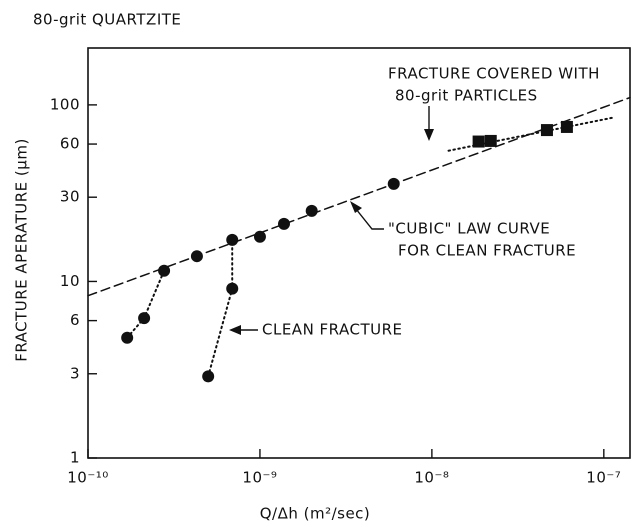 The height and width of the screenshot is (527, 635). I want to click on arrows, so click(331, 218).